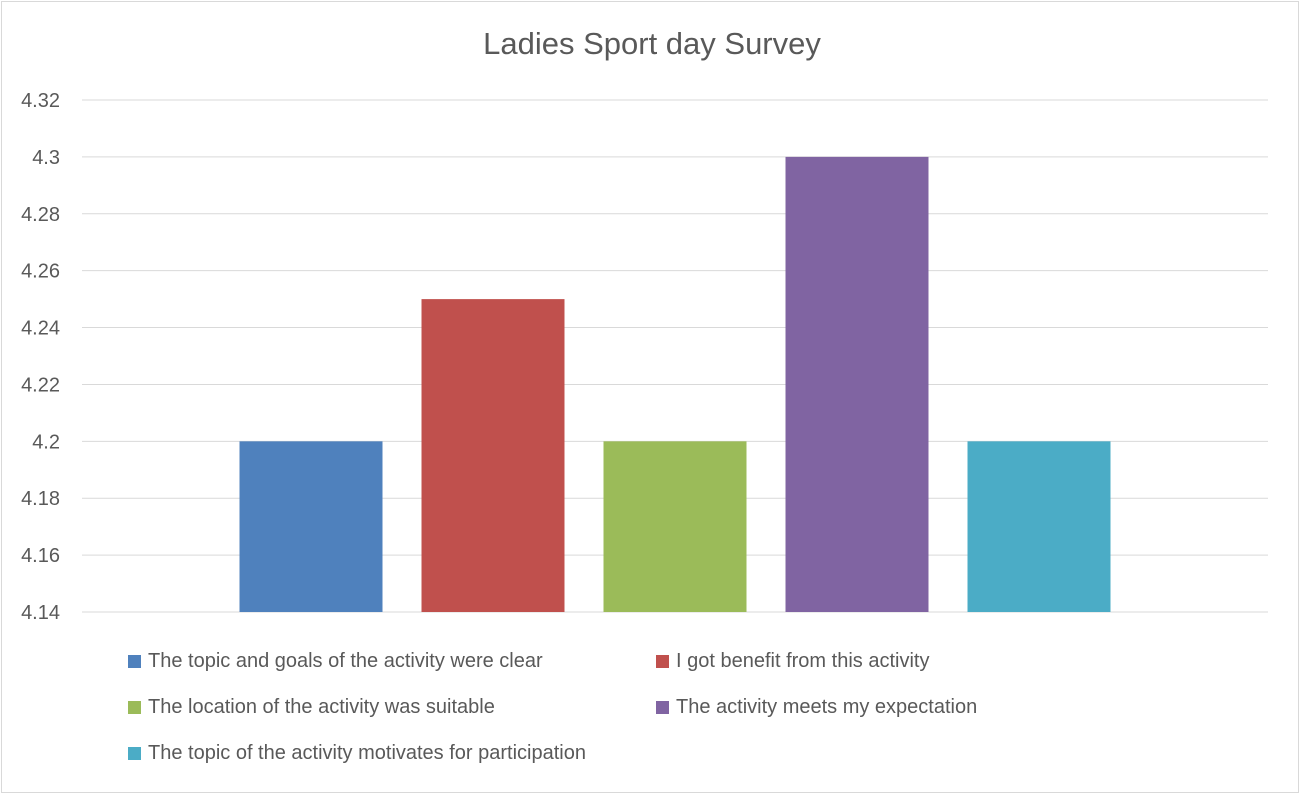  I want to click on y-tick-label: 4.2, so click(46, 442).